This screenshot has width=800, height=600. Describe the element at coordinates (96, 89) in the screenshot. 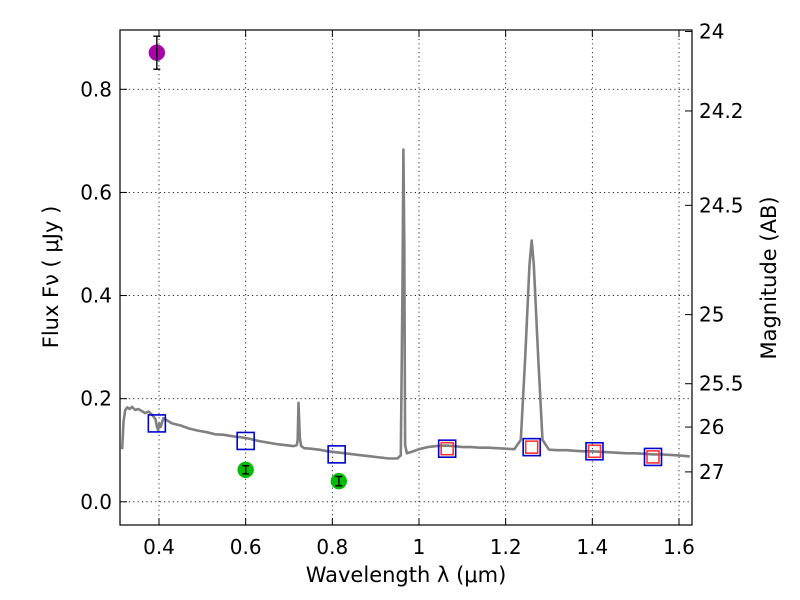

I see `y-tick-label: 0.8` at that location.